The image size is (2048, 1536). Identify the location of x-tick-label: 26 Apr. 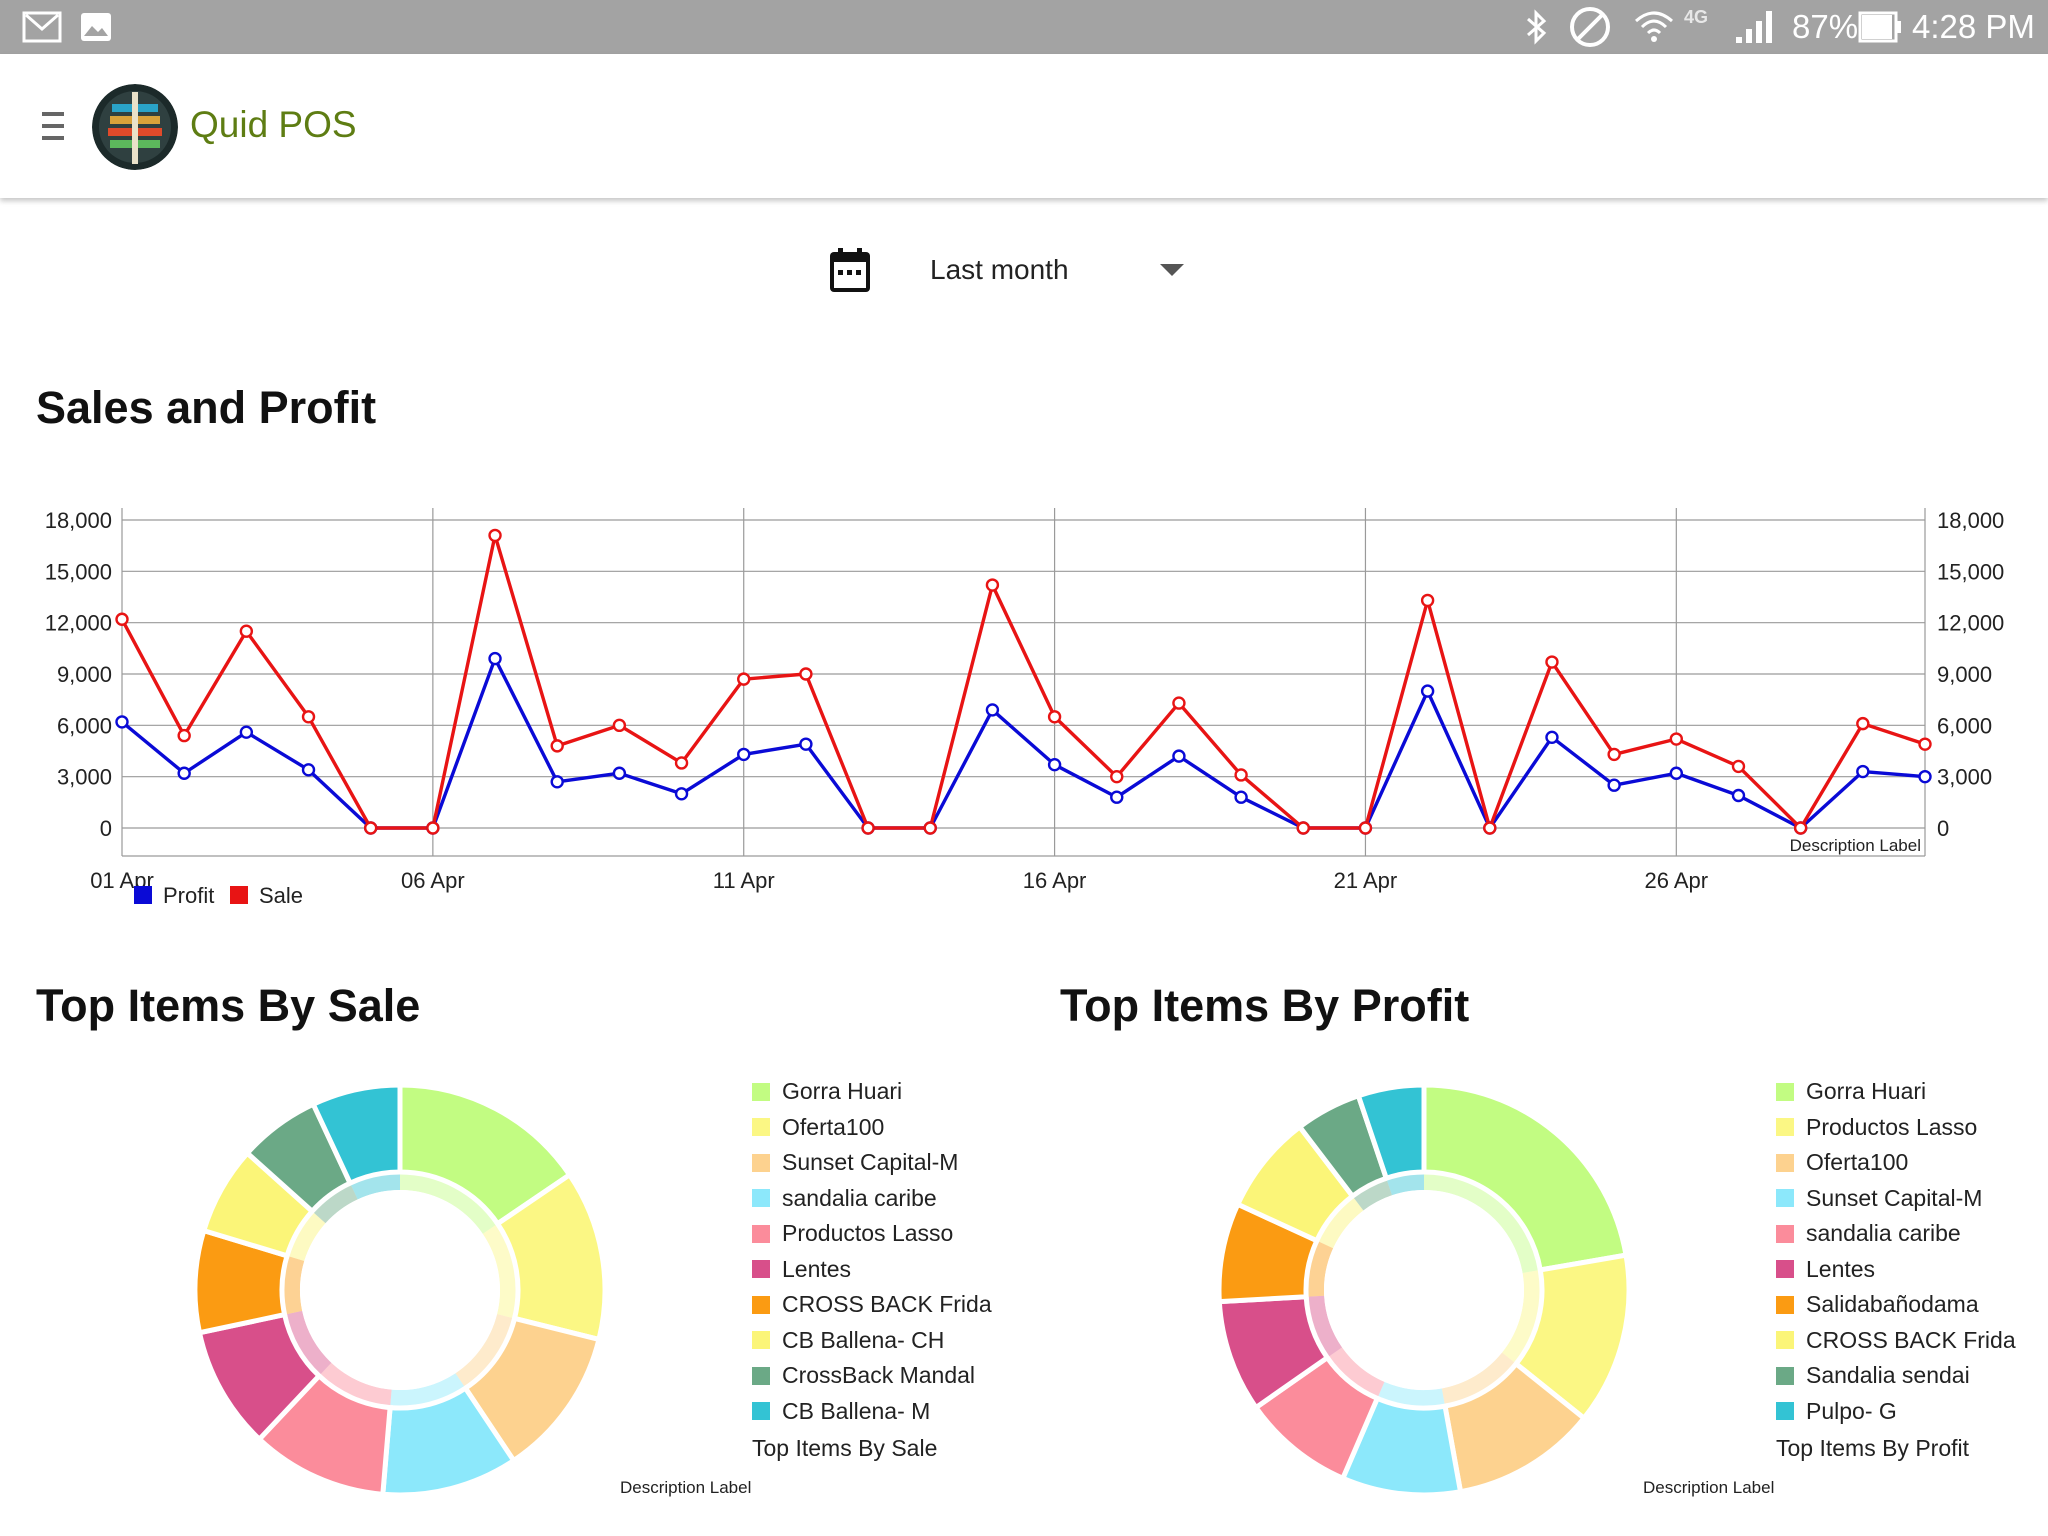
(1677, 880).